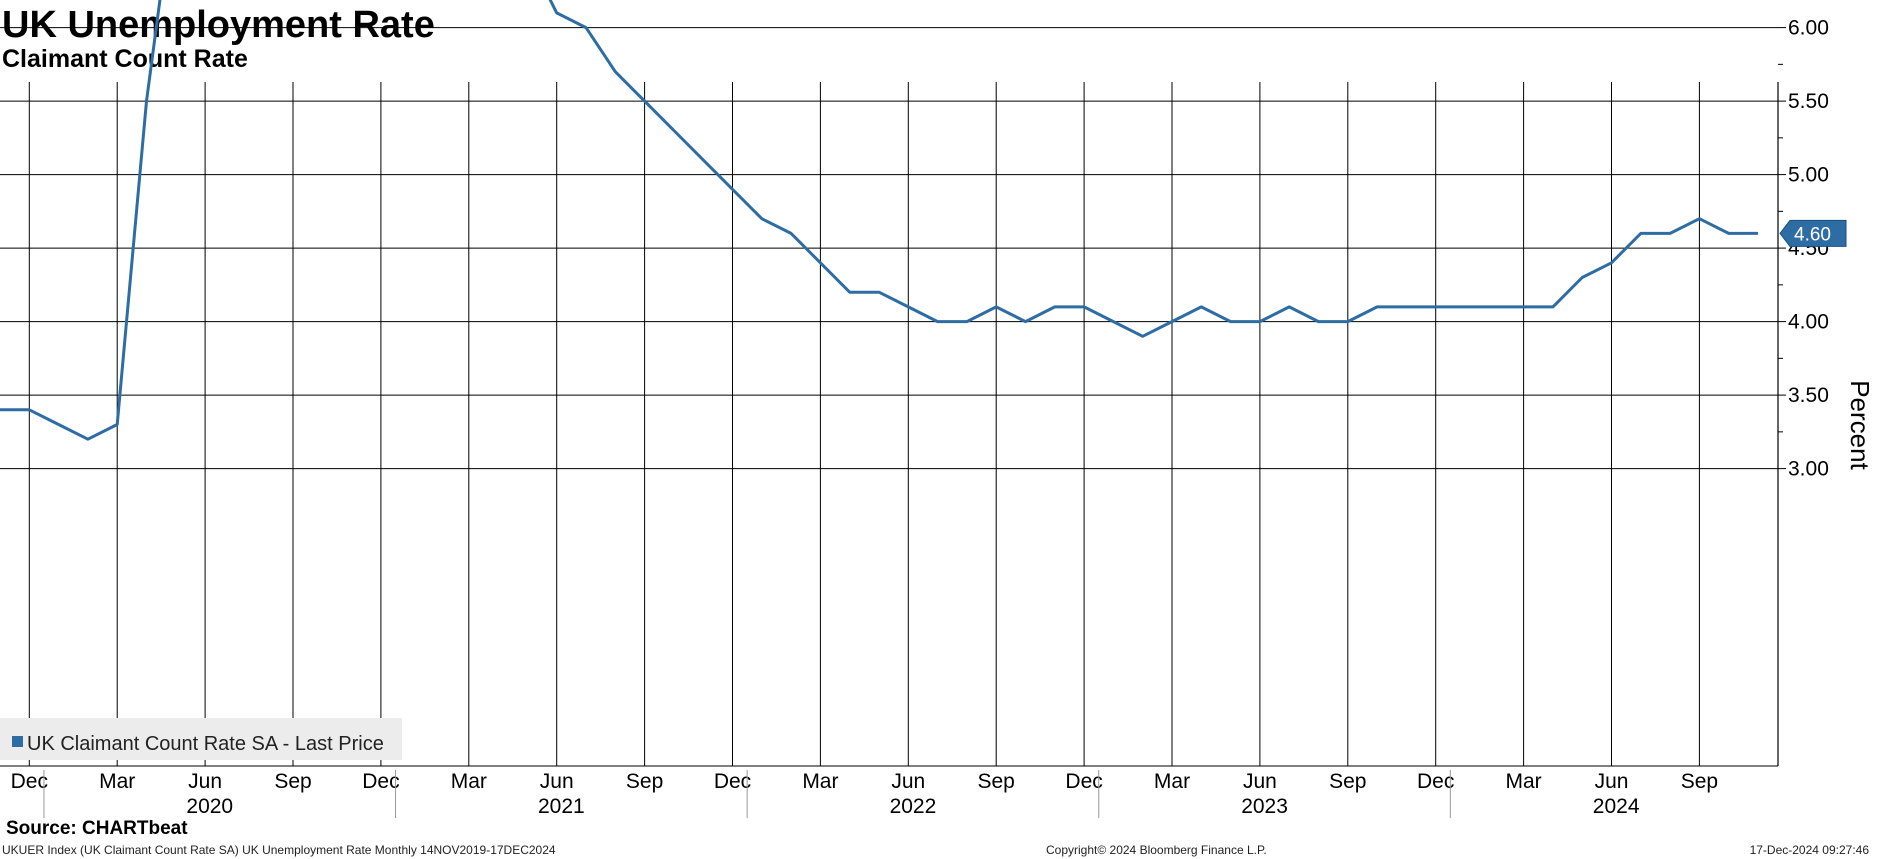  What do you see at coordinates (1808, 395) in the screenshot?
I see `y-tick-label: 3.50` at bounding box center [1808, 395].